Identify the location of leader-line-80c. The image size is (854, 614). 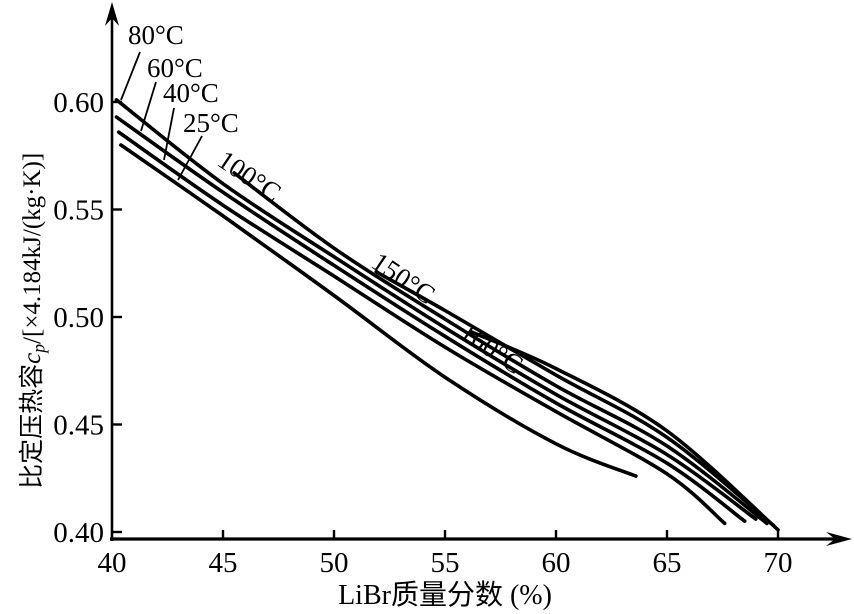
(130, 76).